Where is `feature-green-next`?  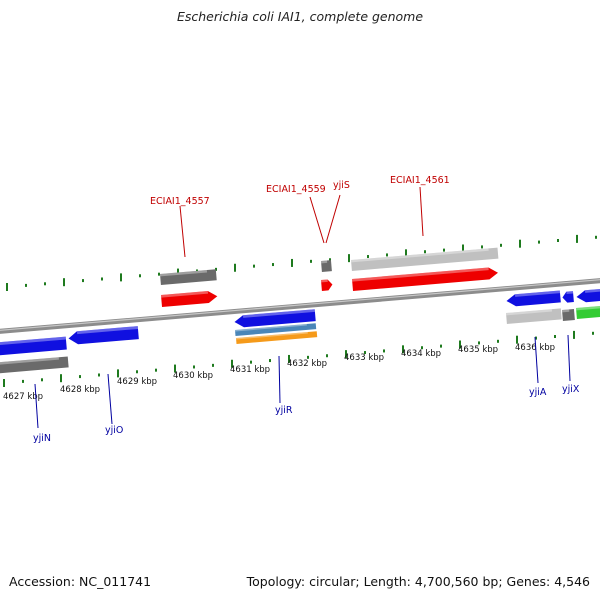
feature-green-next is located at coordinates (588, 311).